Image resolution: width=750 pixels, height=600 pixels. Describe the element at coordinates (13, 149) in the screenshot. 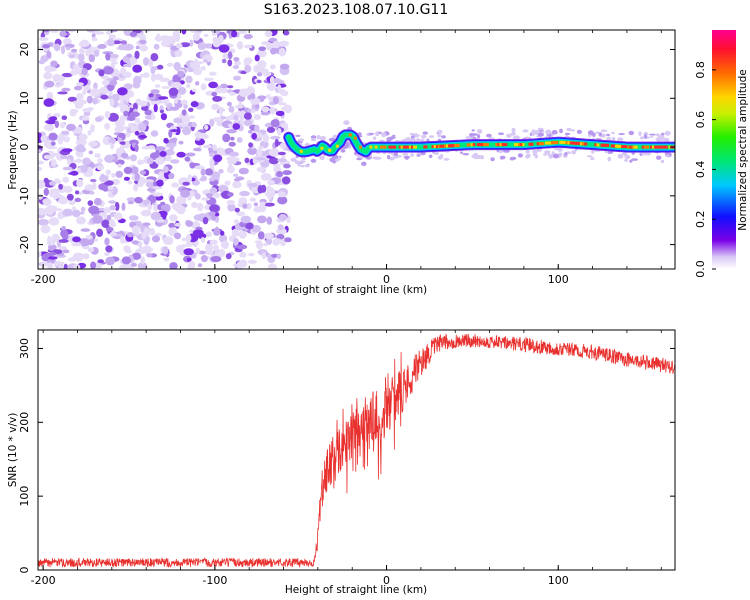

I see `spectrogram-y-label: Frequency (Hz)` at that location.